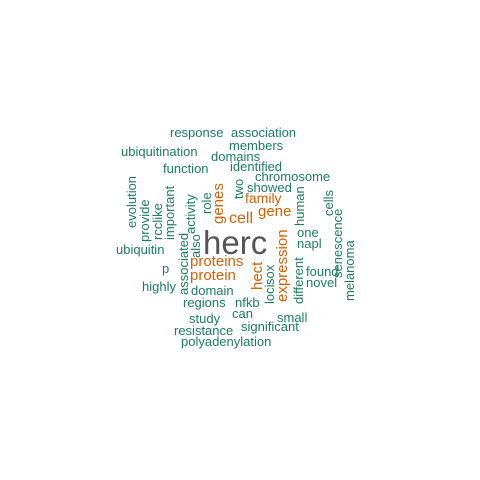 This screenshot has height=480, width=480. I want to click on word-important: important, so click(169, 212).